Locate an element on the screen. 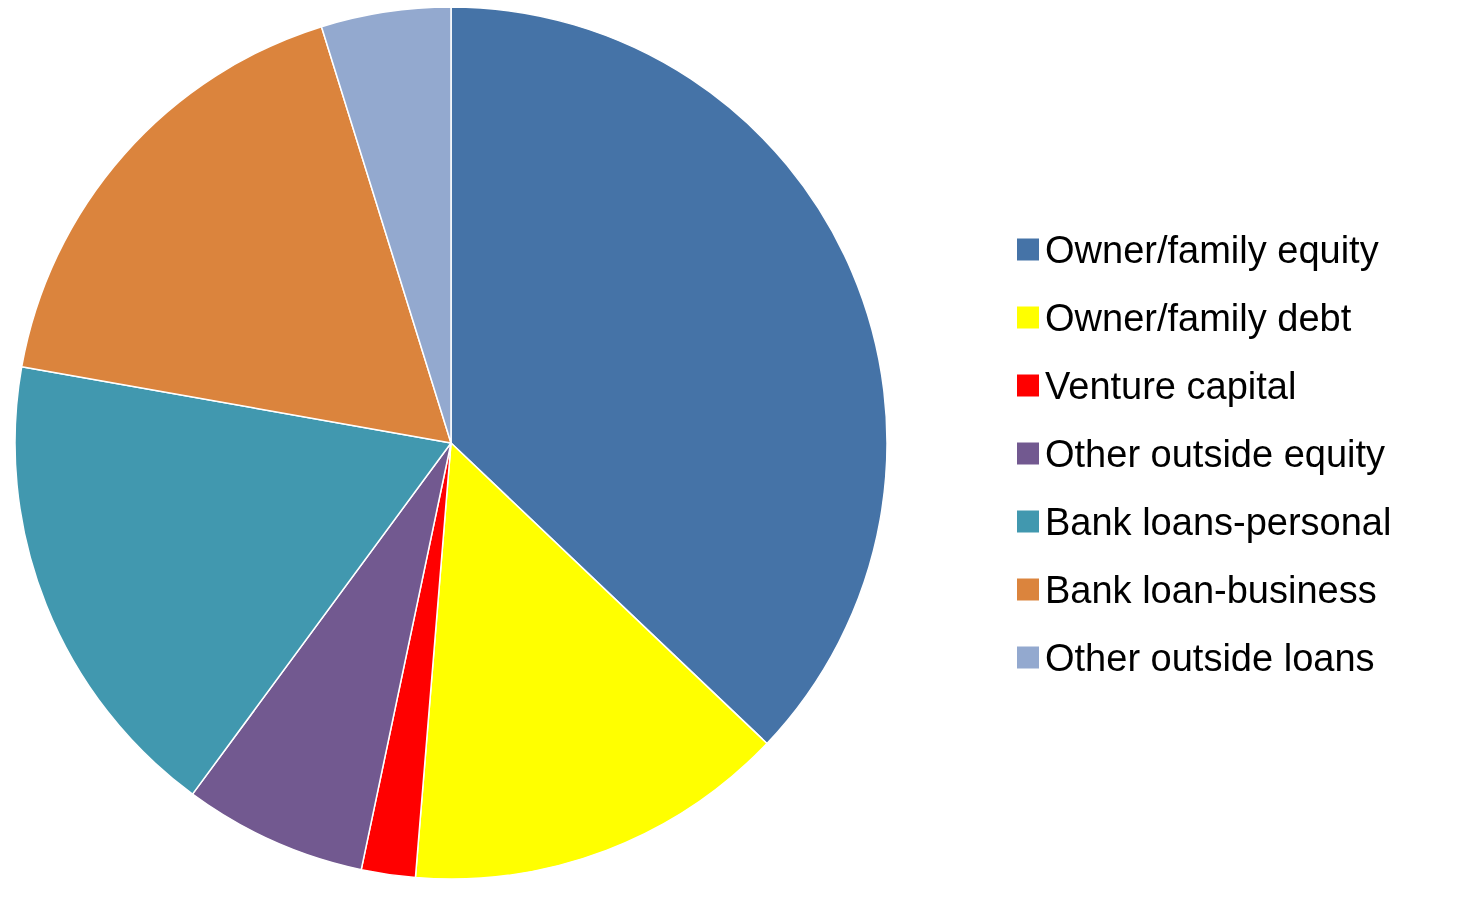 The width and height of the screenshot is (1463, 907). legend-label: Other outside loans is located at coordinates (1210, 657).